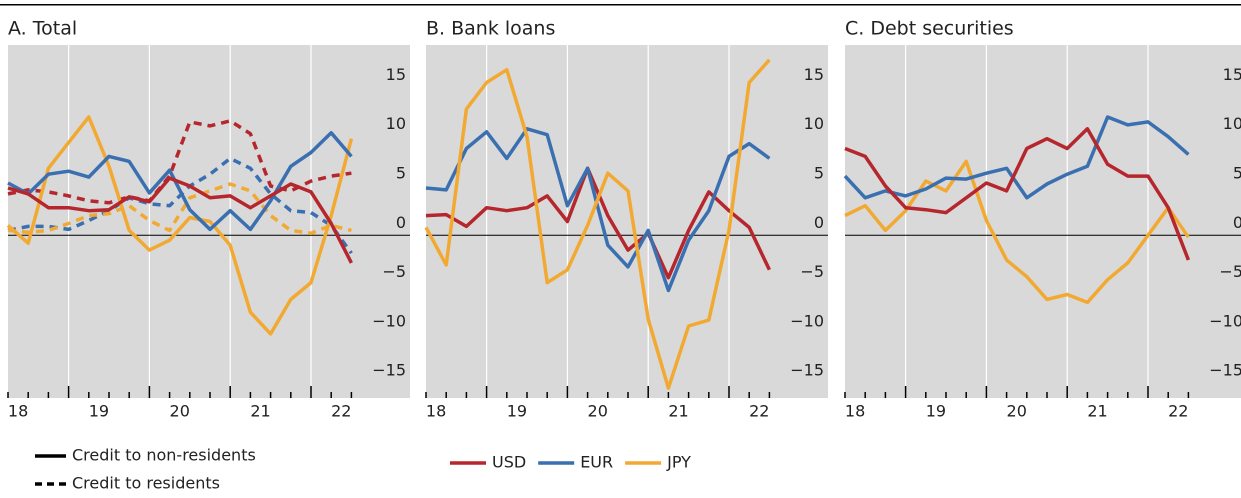 The height and width of the screenshot is (498, 1241). I want to click on panel-title: B. Bank loans, so click(490, 29).